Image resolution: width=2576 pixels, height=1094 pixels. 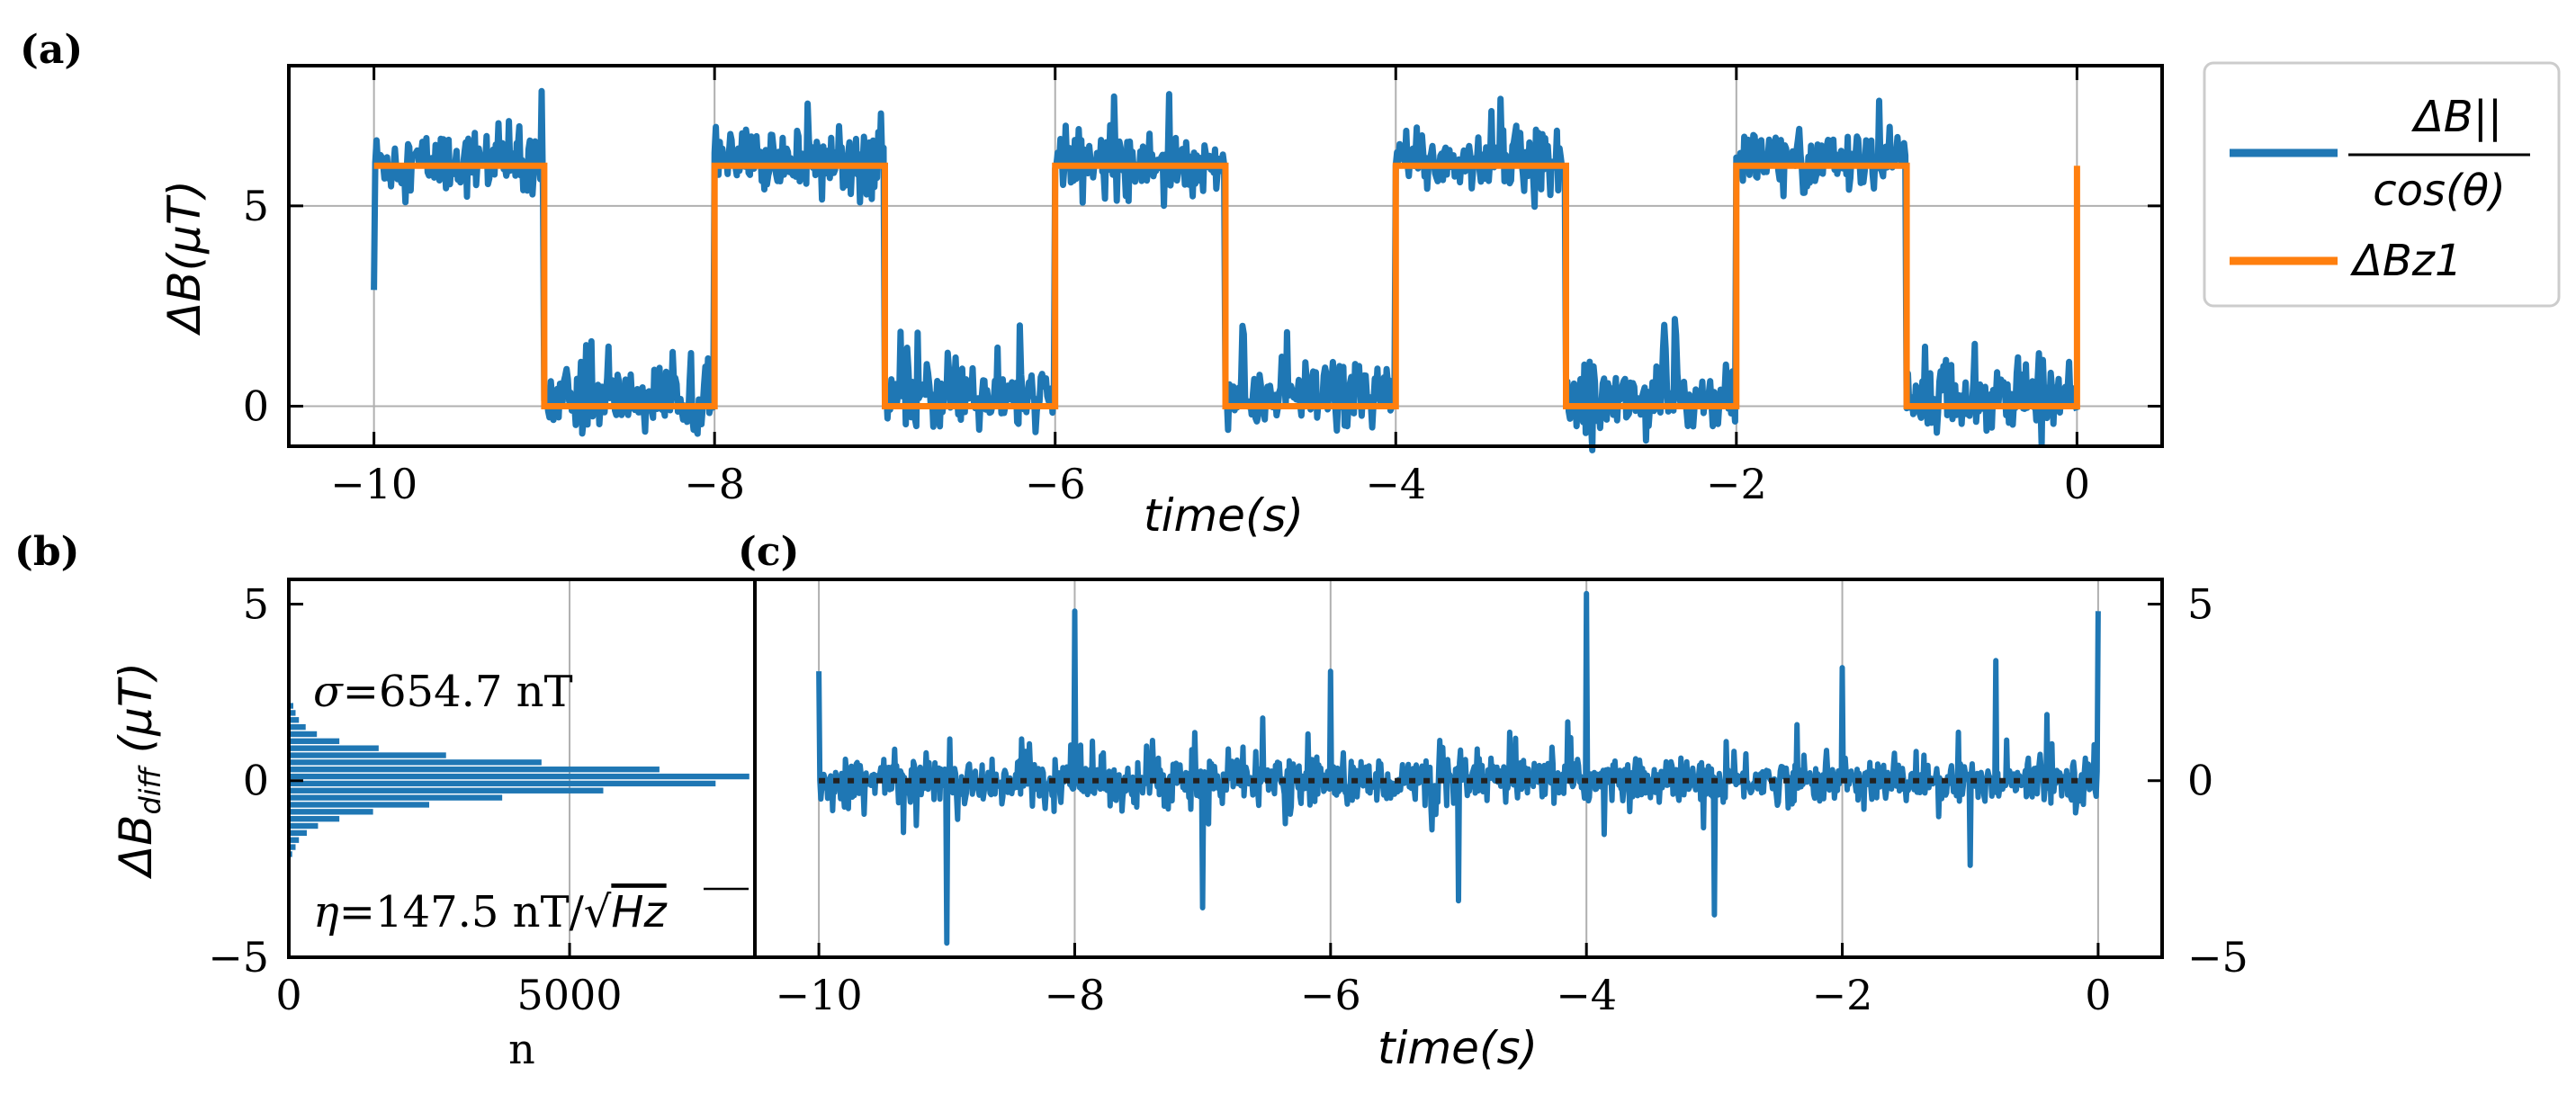 I want to click on b-ytick-label: 0, so click(x=256, y=781).